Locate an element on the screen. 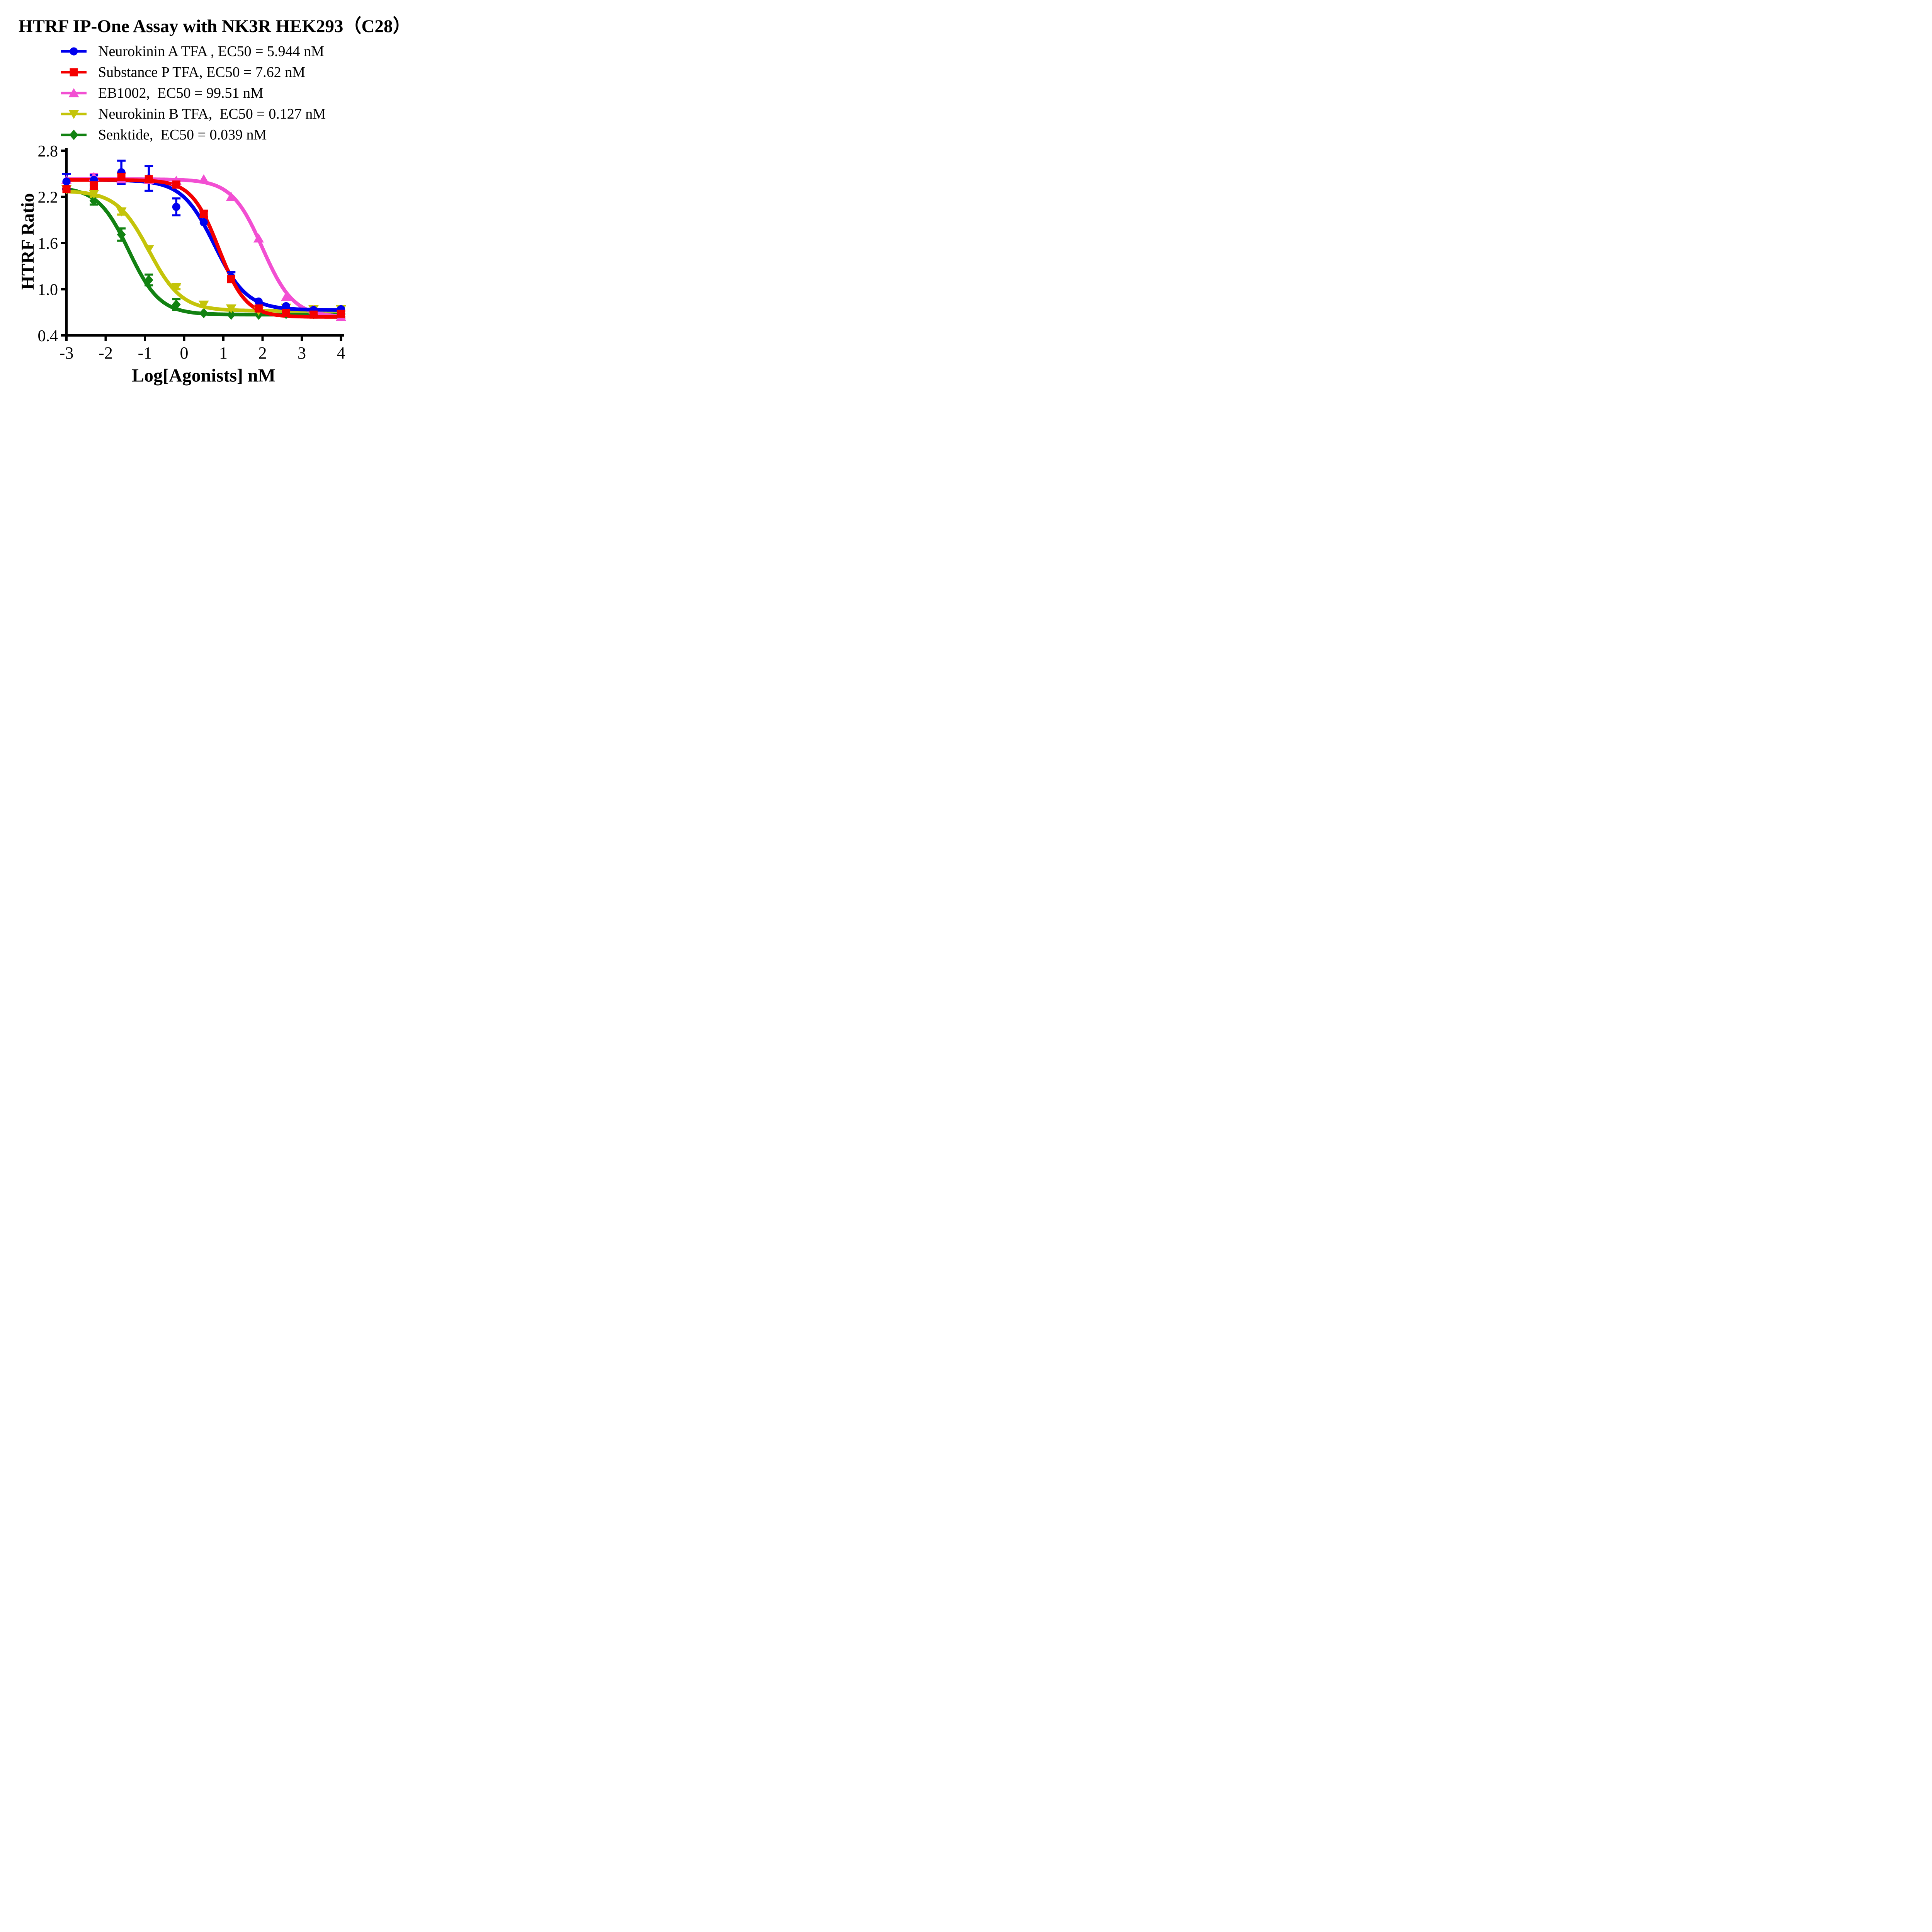  legend-item-neurokinin-a: Neurokinin A TFA , EC50 = 5.944 nM is located at coordinates (193, 51).